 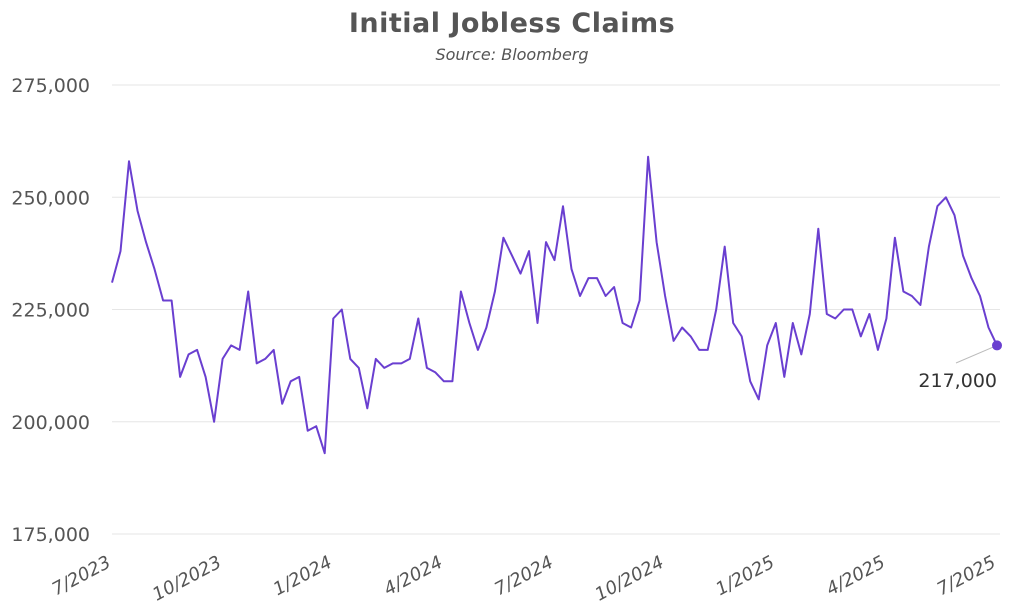 What do you see at coordinates (512, 23) in the screenshot?
I see `chart-title: Initial Jobless Claims` at bounding box center [512, 23].